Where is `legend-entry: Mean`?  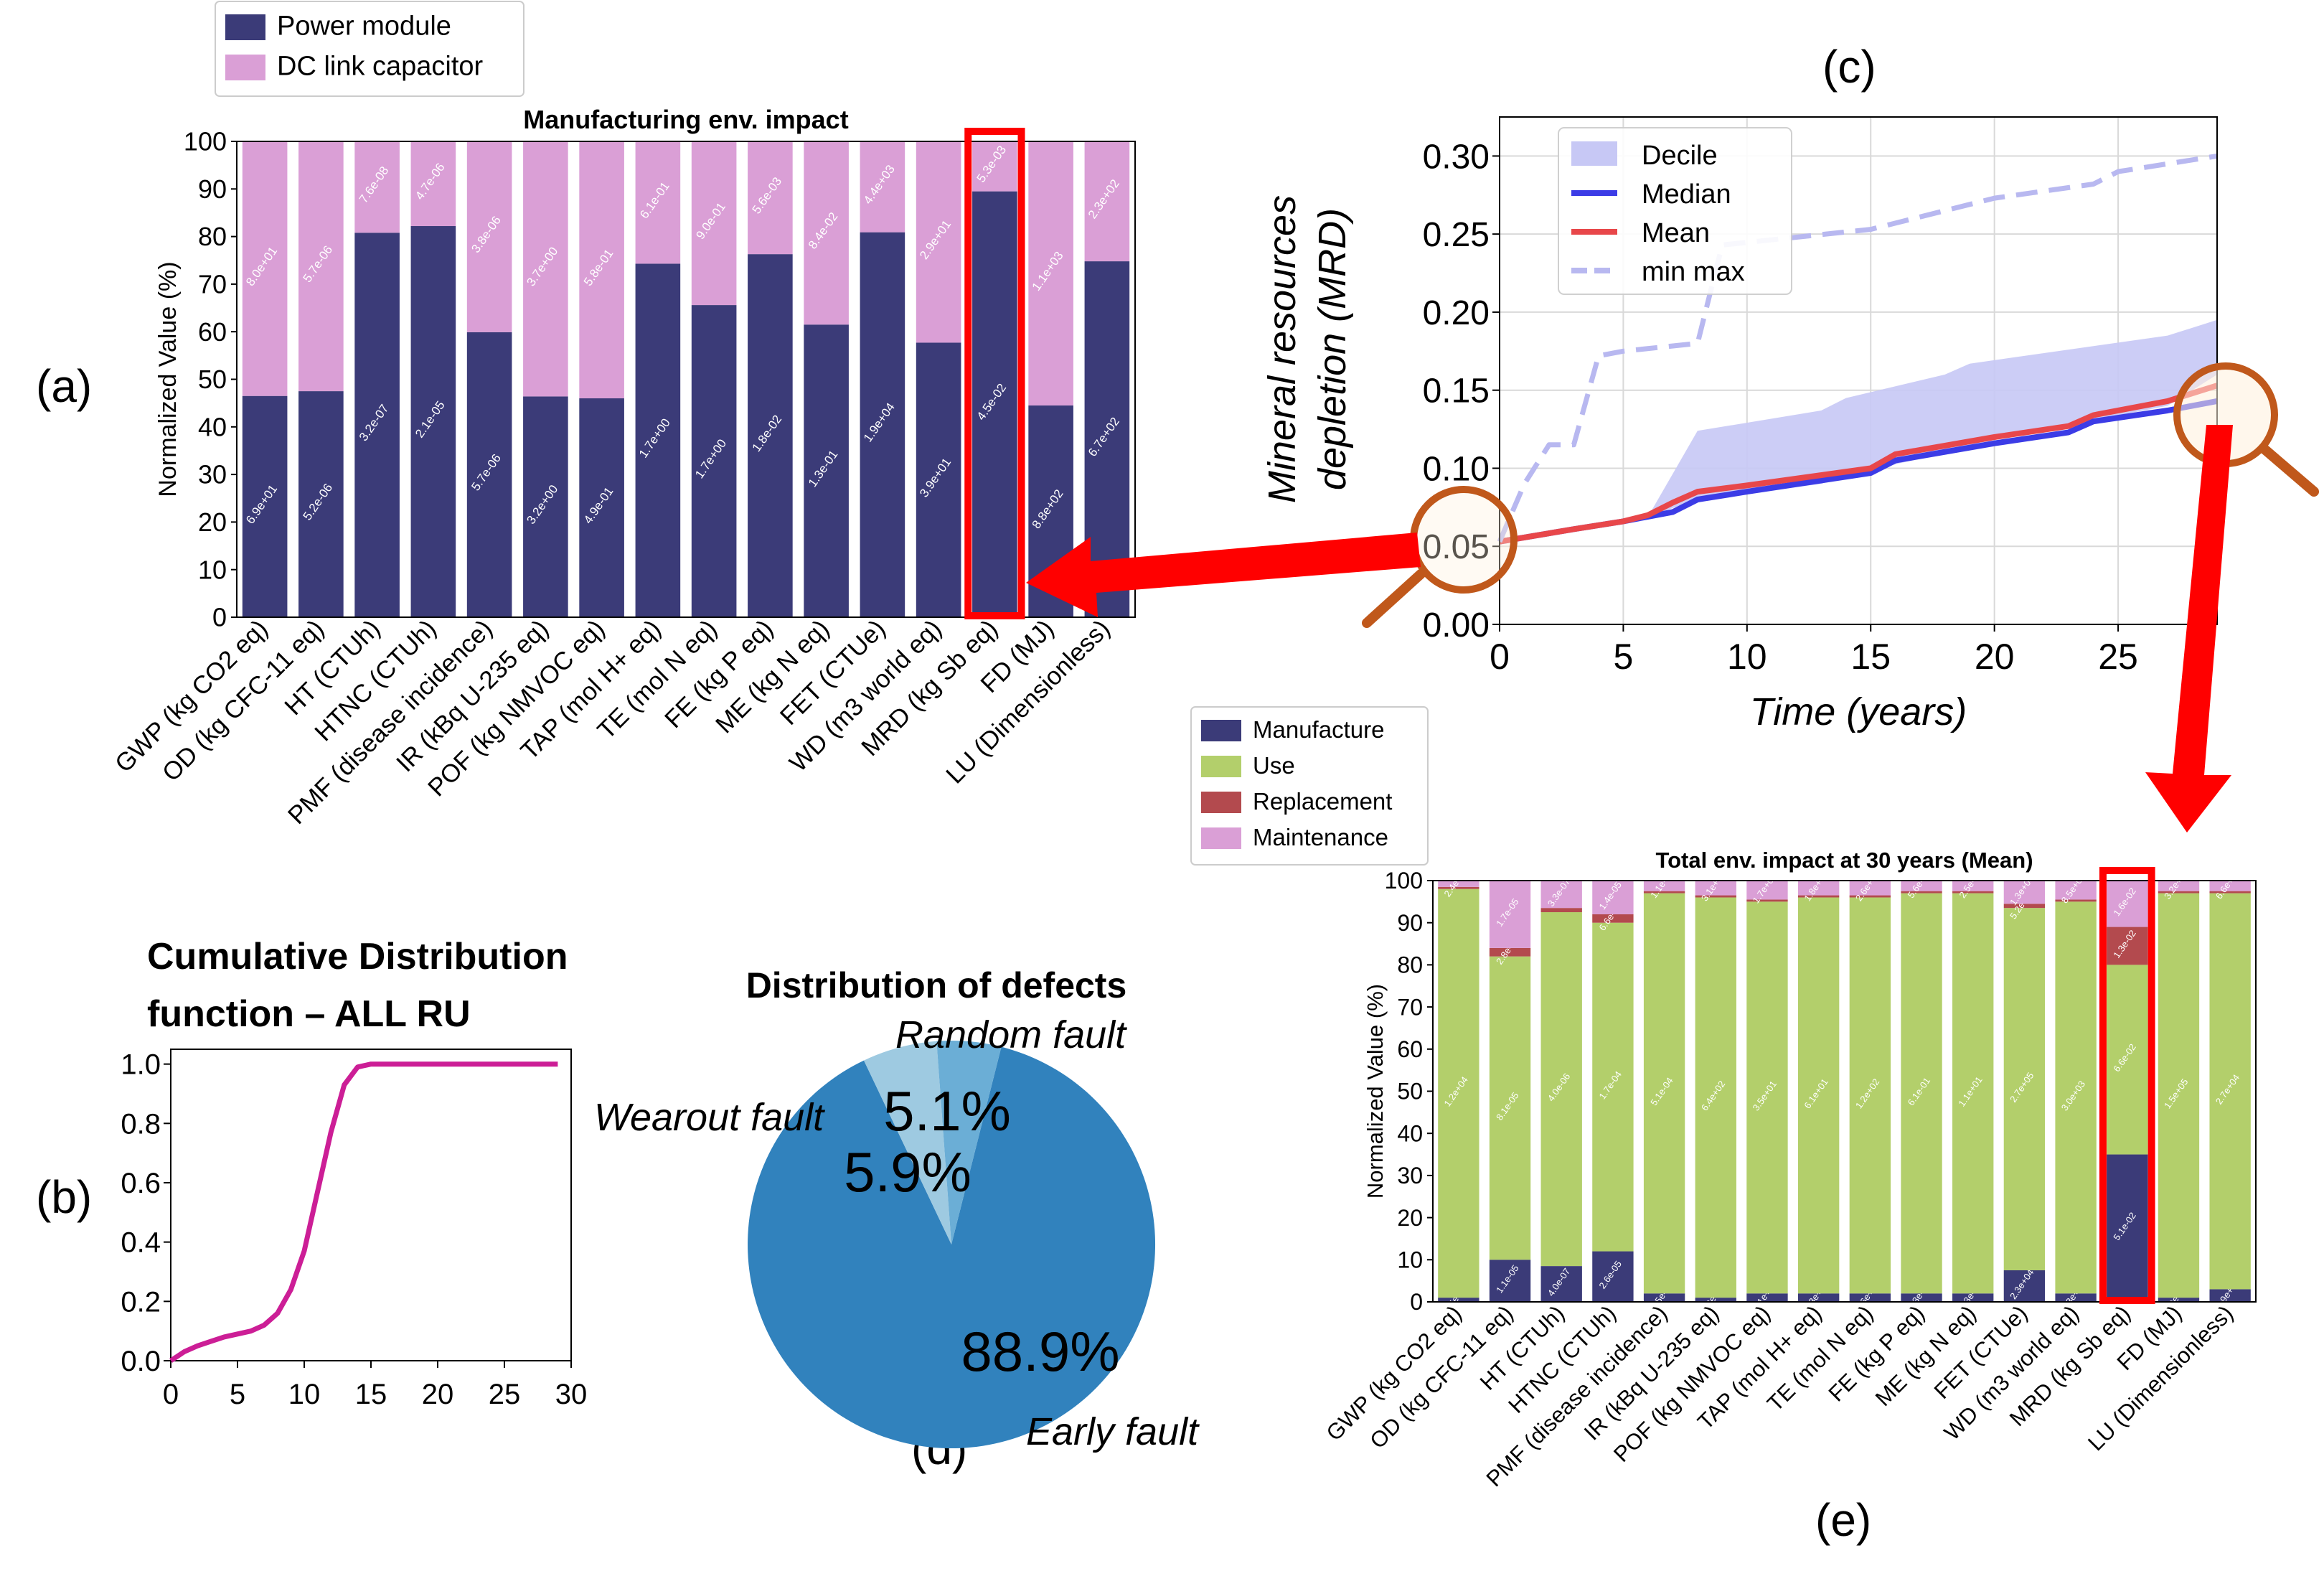
legend-entry: Mean is located at coordinates (1676, 233).